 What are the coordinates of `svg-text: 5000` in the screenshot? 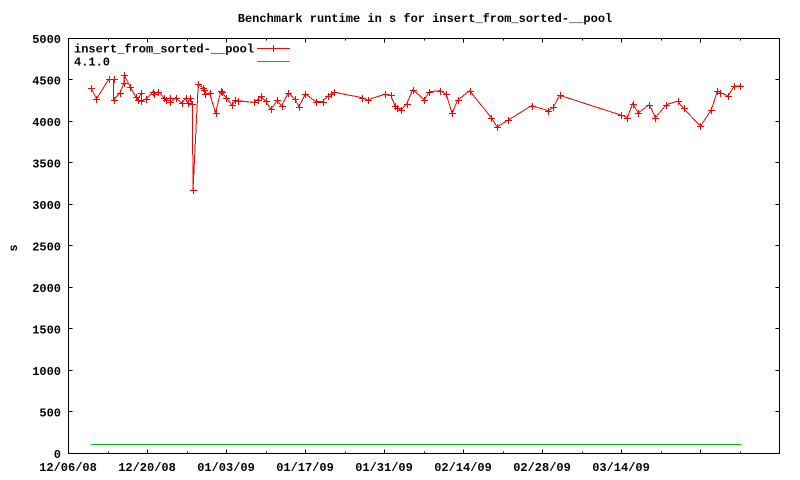 It's located at (46, 40).